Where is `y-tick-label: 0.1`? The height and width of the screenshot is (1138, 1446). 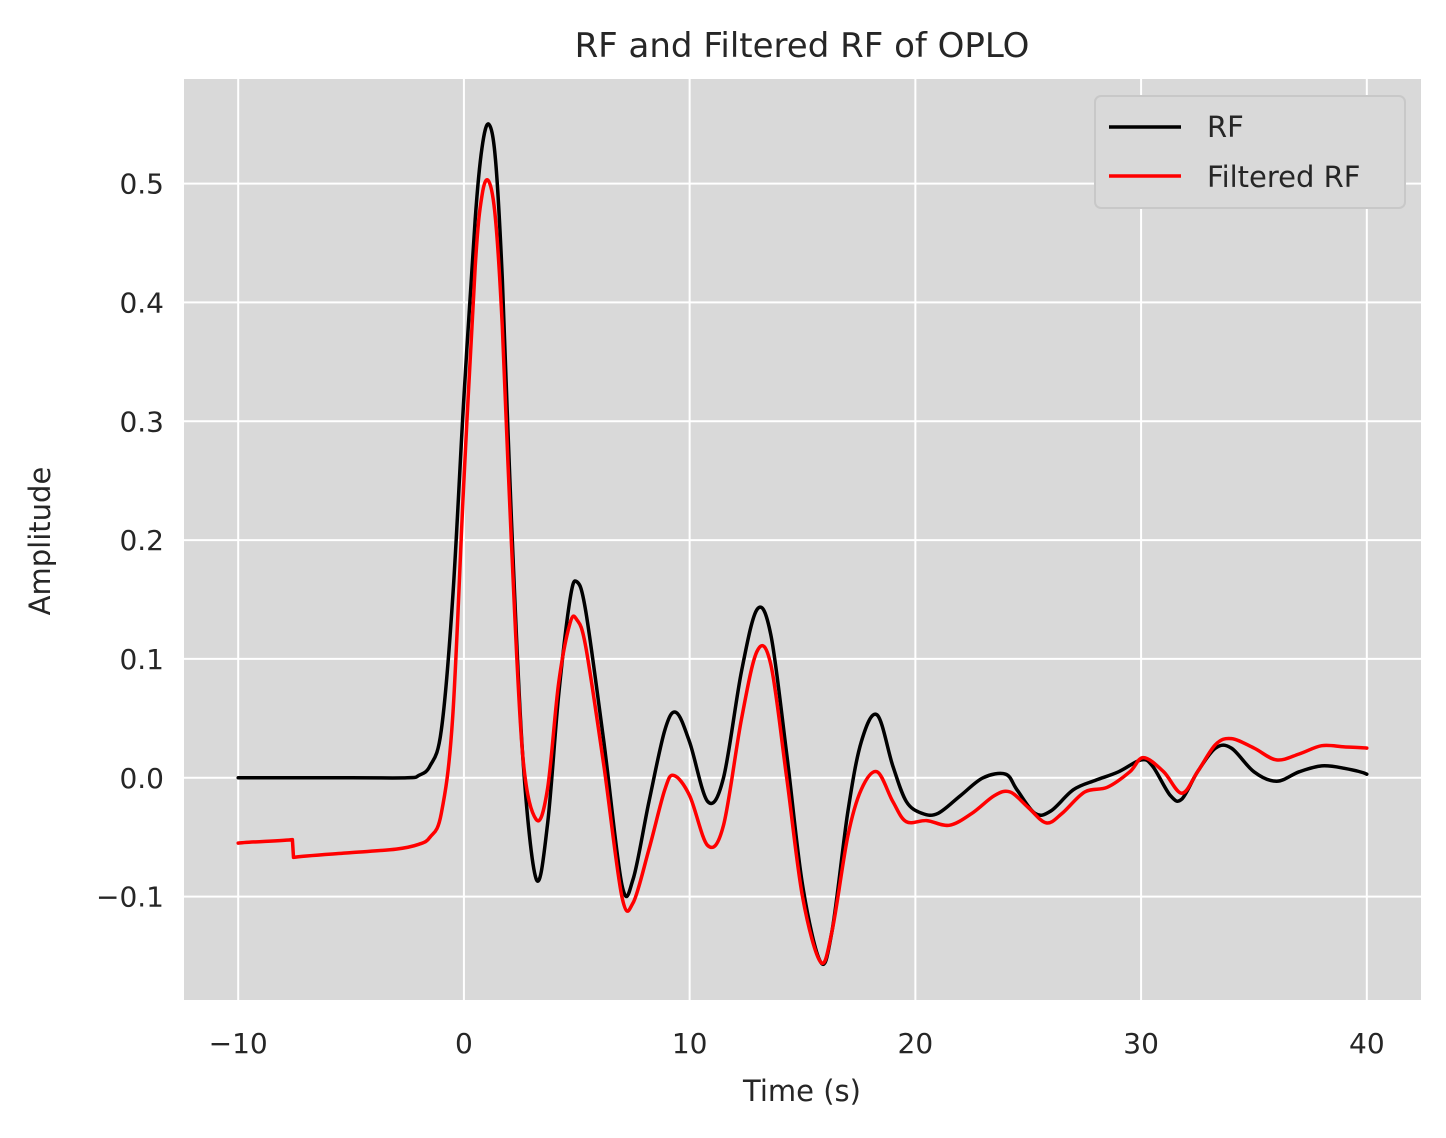 y-tick-label: 0.1 is located at coordinates (141, 659).